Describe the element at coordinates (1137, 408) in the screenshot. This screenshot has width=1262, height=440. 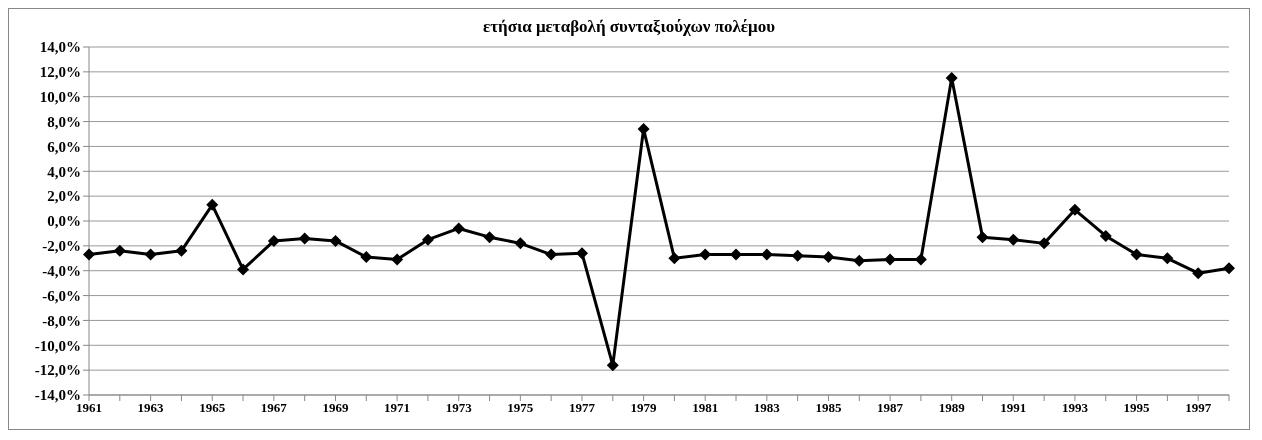
I see `x-tick-label: 1995` at that location.